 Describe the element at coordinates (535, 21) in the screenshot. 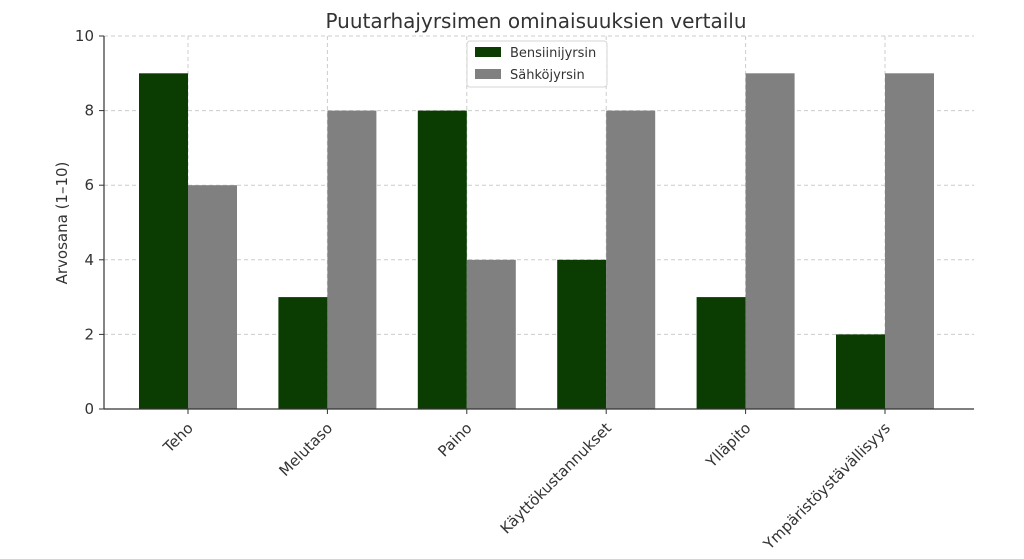

I see `chart-title: Puutarhajyrsimen ominaisuuksien vertailu` at that location.